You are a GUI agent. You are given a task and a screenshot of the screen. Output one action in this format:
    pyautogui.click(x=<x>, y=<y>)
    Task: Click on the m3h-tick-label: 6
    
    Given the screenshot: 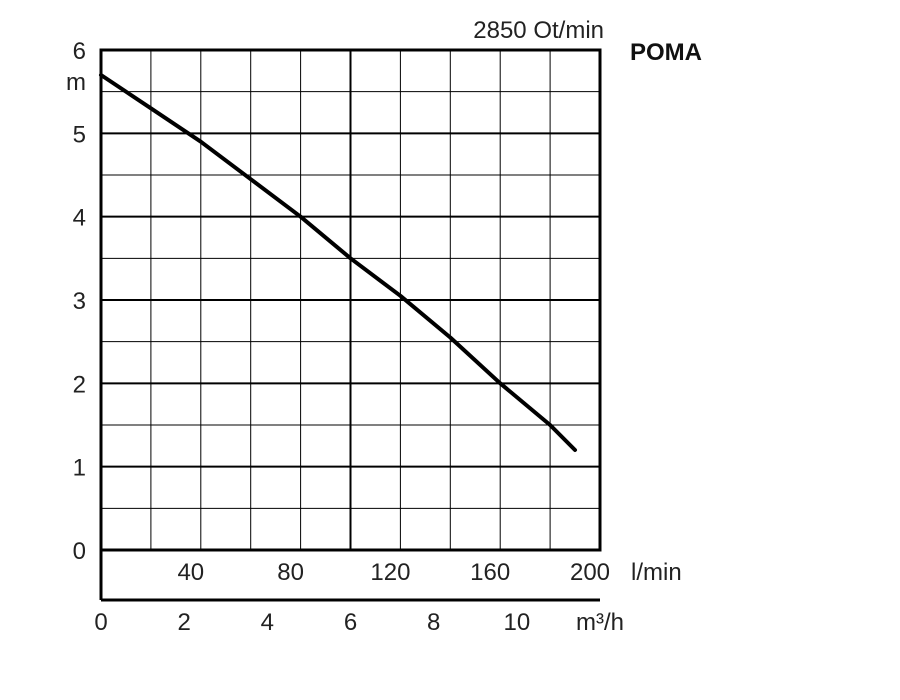 What is the action you would take?
    pyautogui.click(x=350, y=622)
    